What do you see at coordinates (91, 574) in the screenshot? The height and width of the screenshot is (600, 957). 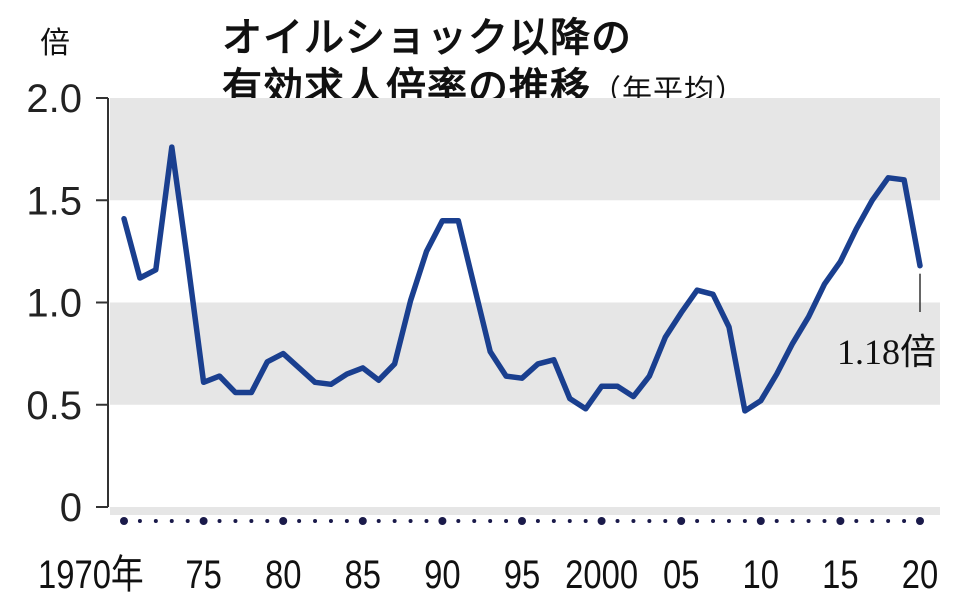 I see `x-tick-label: 1970年` at bounding box center [91, 574].